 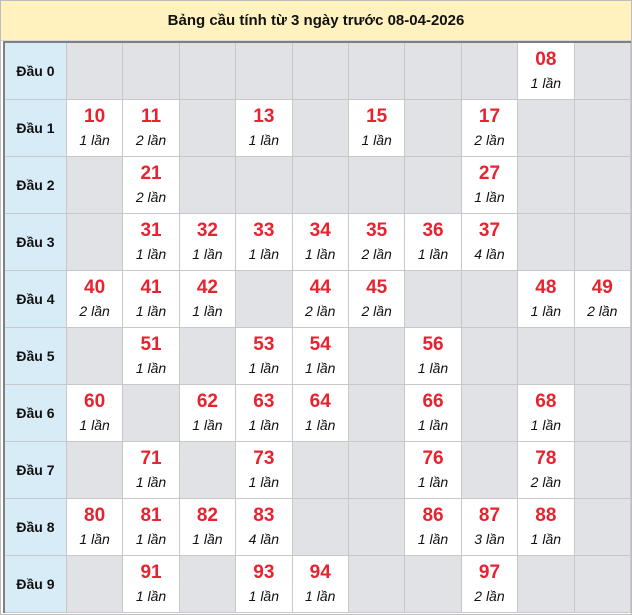 What do you see at coordinates (433, 413) in the screenshot?
I see `number-cell: 66 1 lần` at bounding box center [433, 413].